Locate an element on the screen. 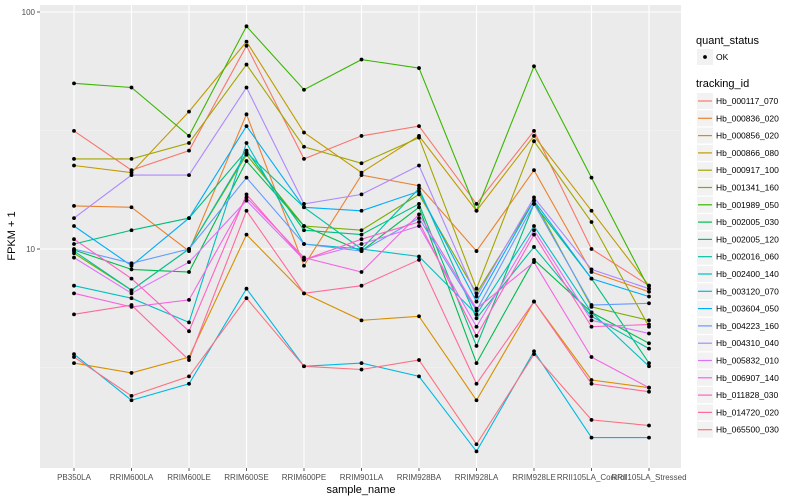 The width and height of the screenshot is (800, 500). data-point-Hb_004223_160-RRII105LA_Control is located at coordinates (591, 305).